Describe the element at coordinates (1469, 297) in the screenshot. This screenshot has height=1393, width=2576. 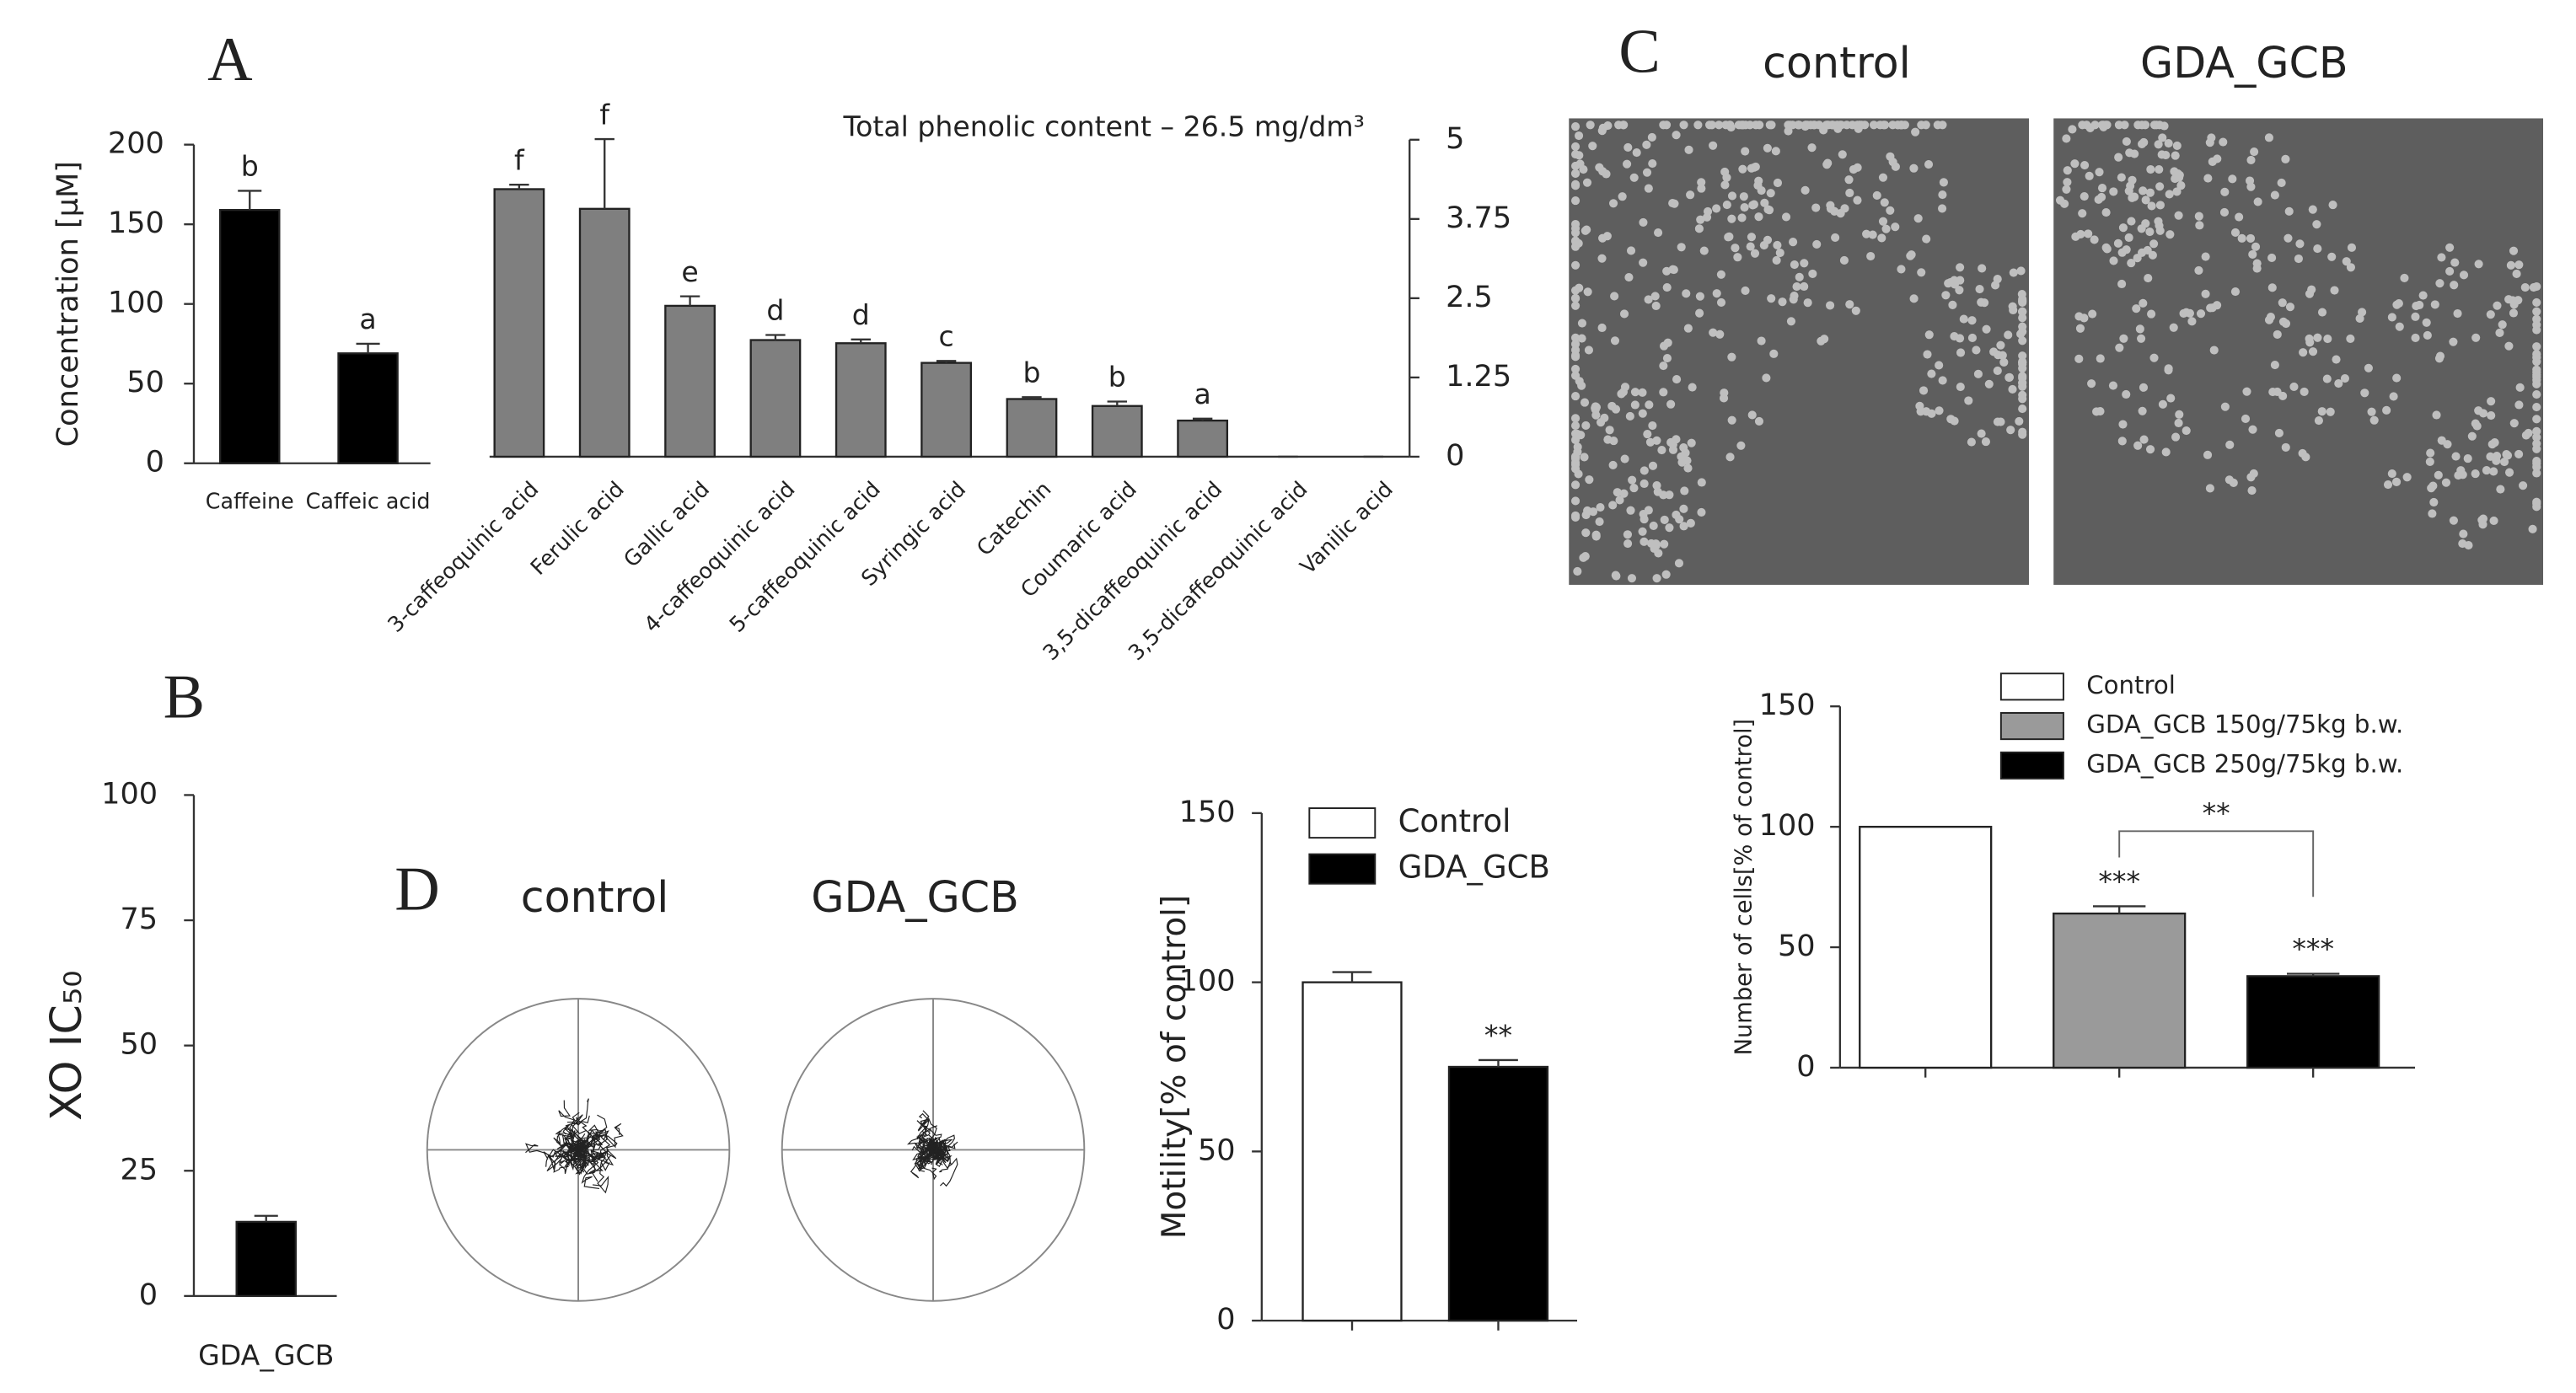
I see `y-tick-label: 2.5` at that location.